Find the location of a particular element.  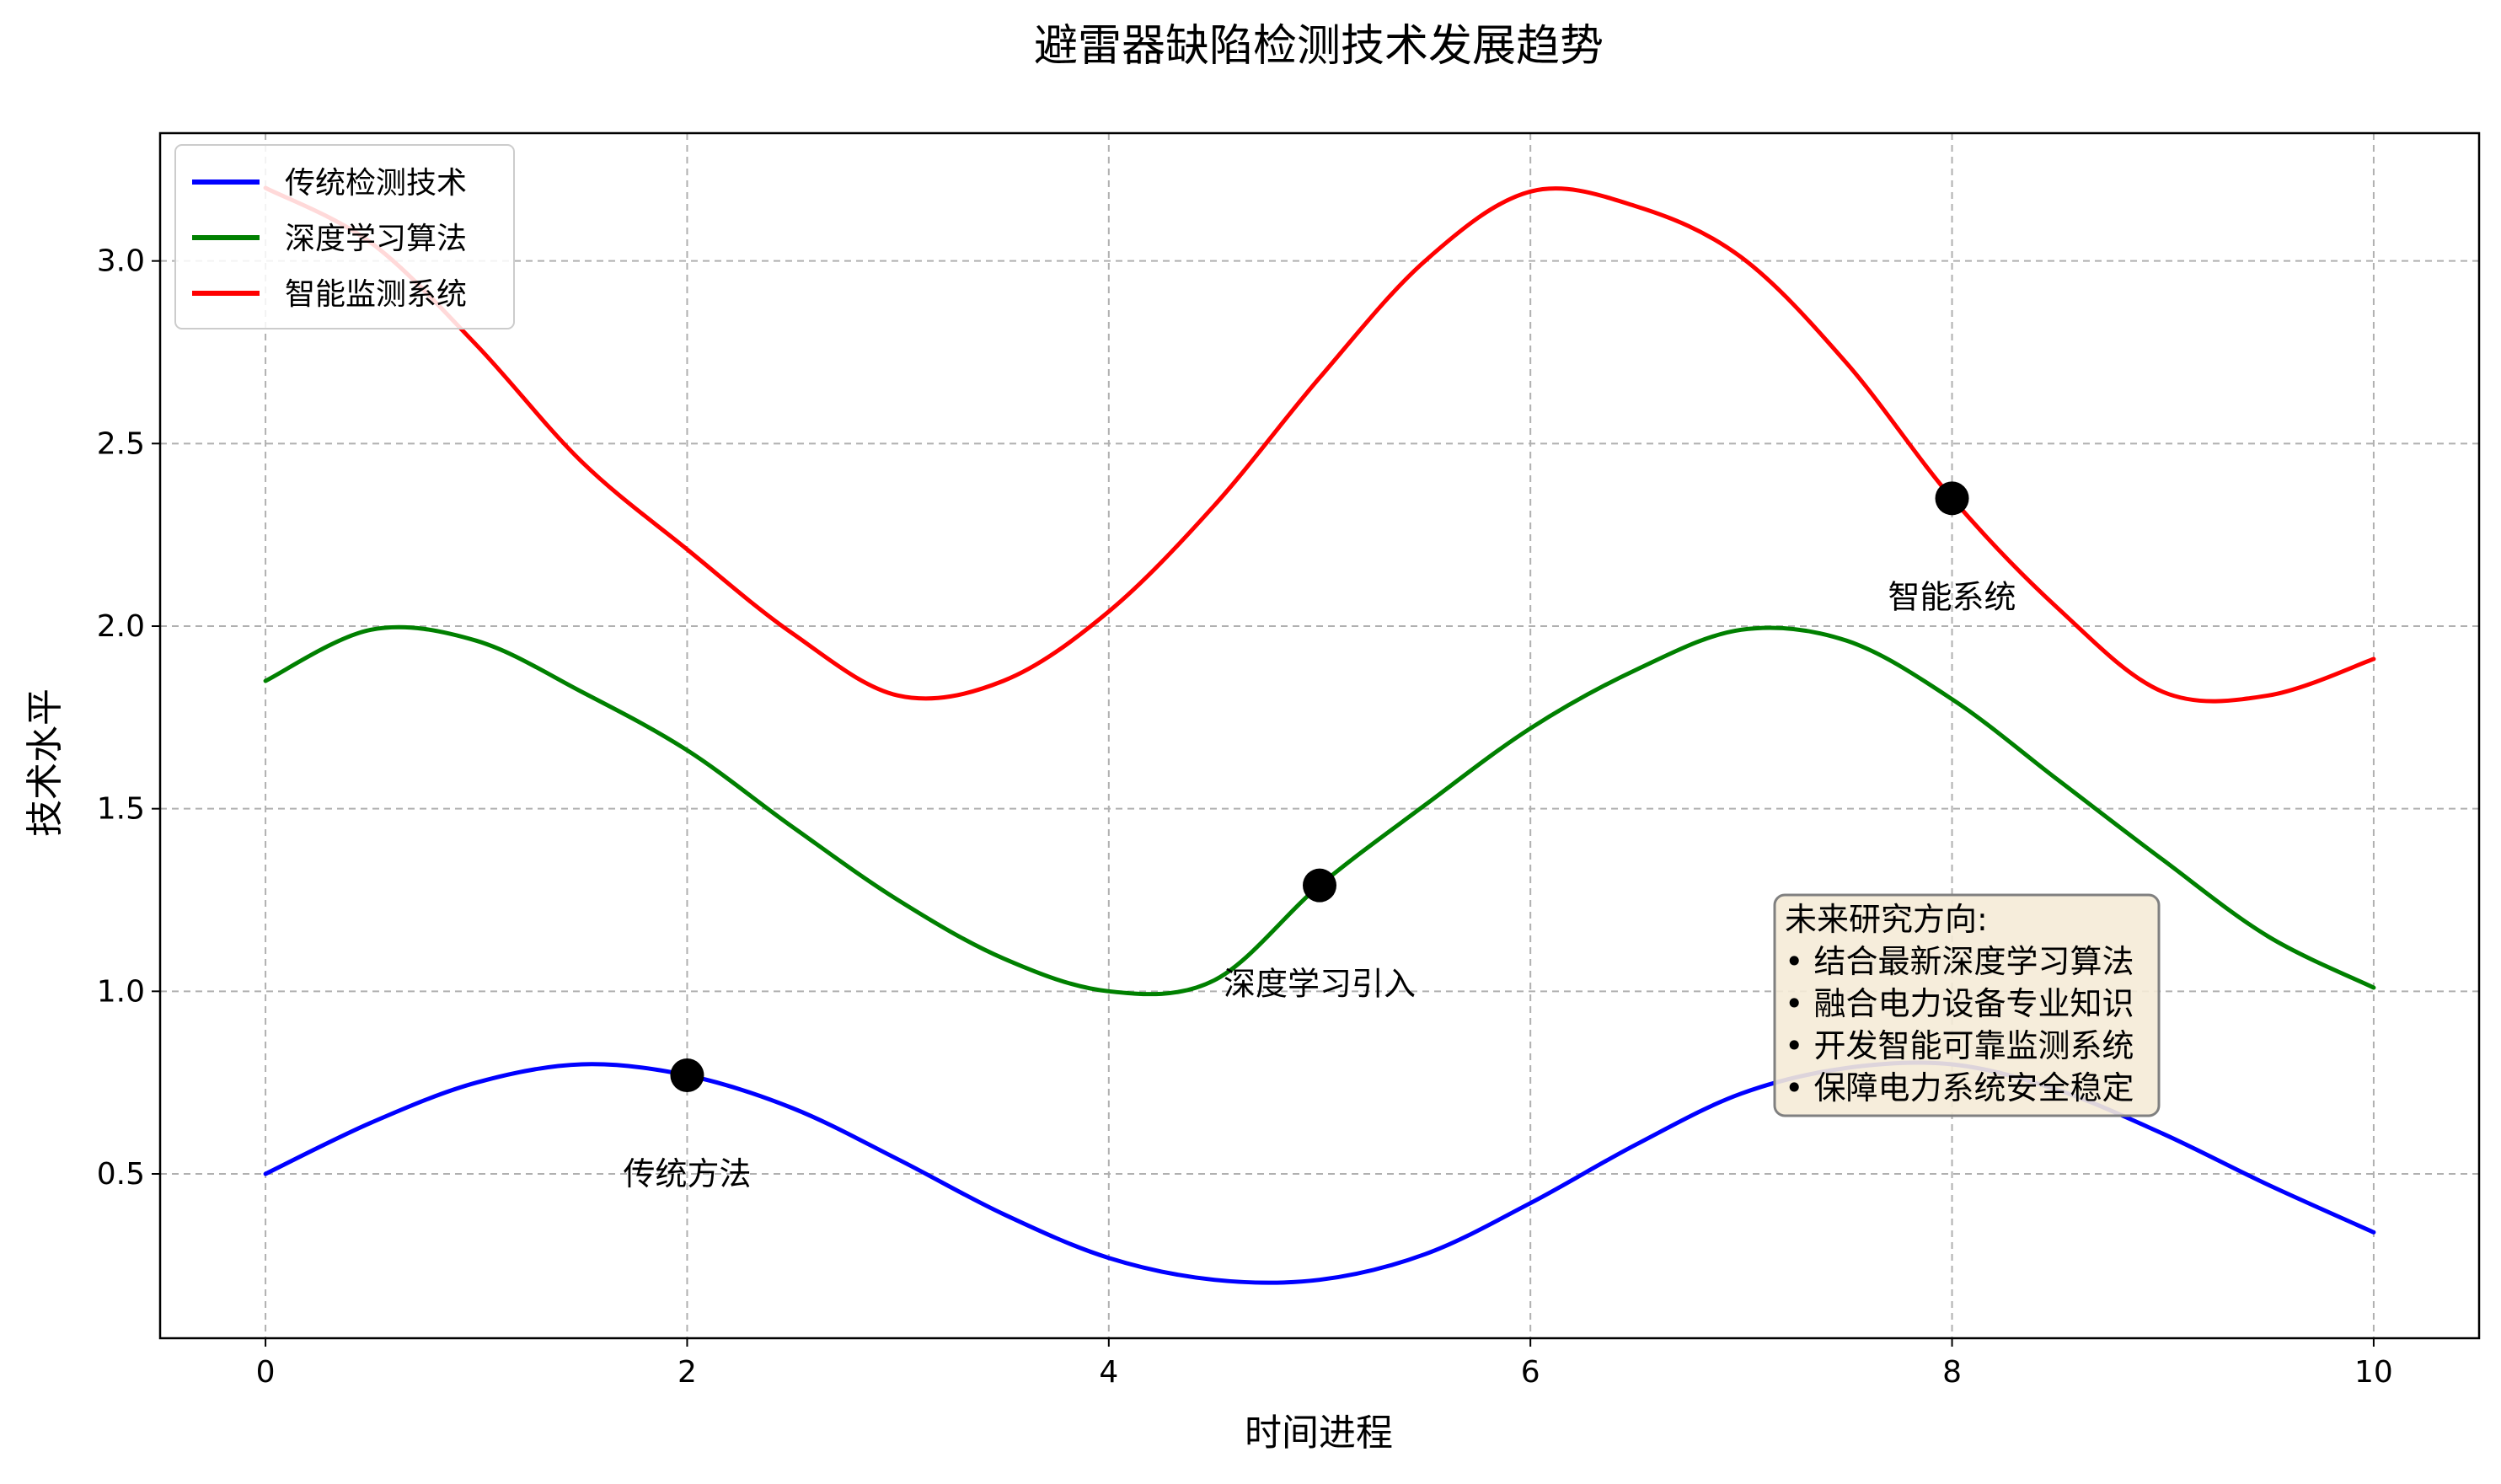

annotation-background is located at coordinates (1967, 1005).